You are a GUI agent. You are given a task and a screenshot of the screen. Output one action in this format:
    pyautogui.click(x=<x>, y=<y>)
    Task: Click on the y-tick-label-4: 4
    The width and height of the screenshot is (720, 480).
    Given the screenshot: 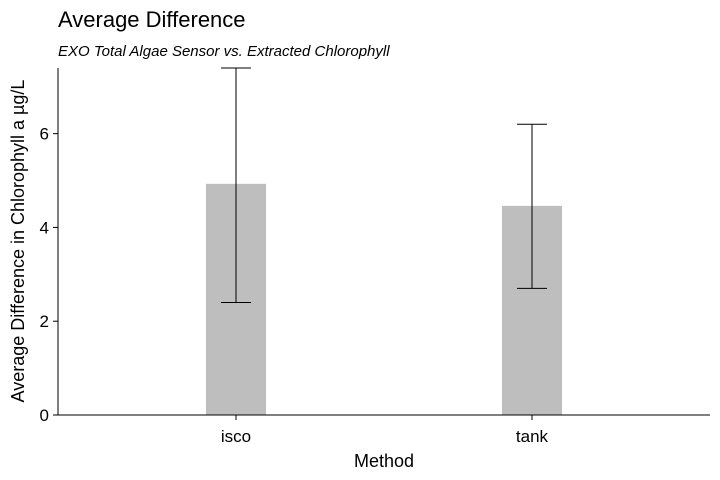 What is the action you would take?
    pyautogui.click(x=44, y=227)
    